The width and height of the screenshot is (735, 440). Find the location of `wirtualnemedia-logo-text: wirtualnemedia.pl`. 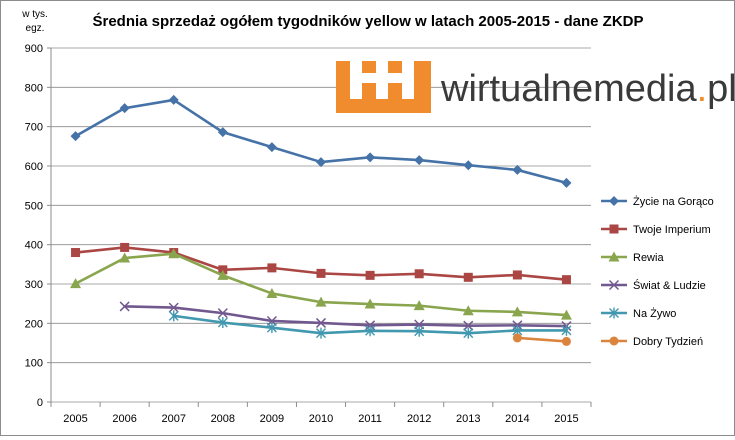

wirtualnemedia-logo-text: wirtualnemedia.pl is located at coordinates (587, 89).